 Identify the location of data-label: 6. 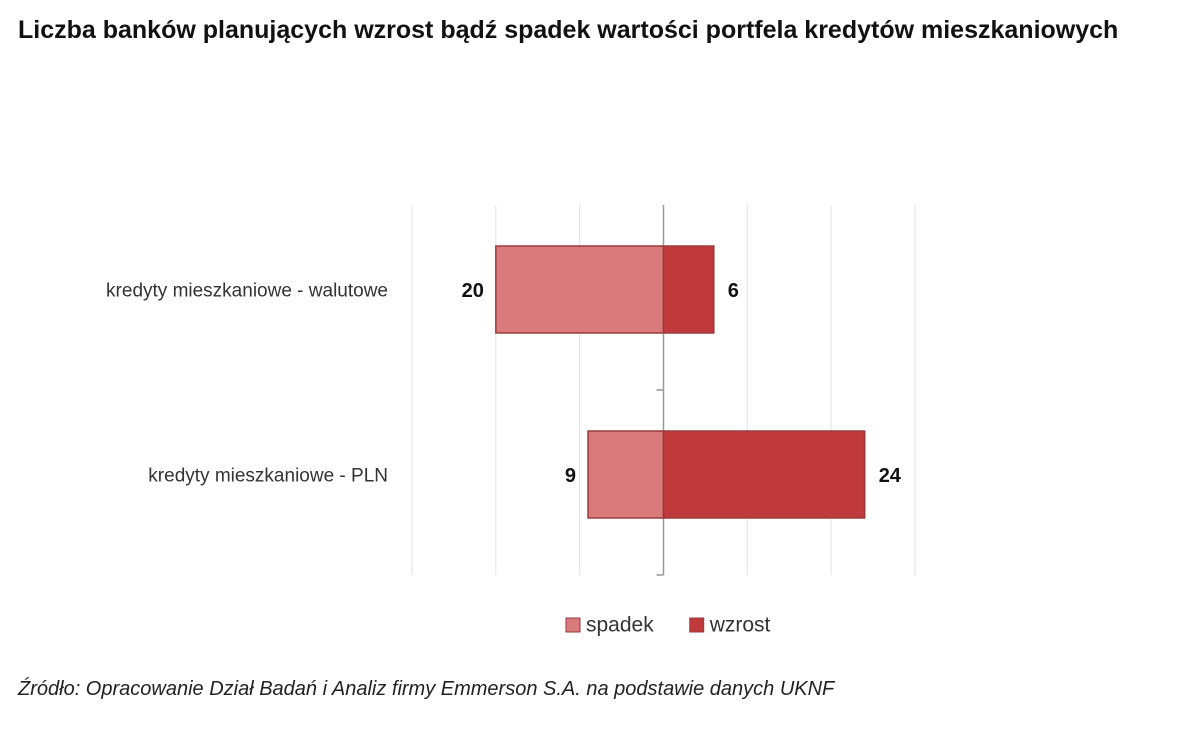
(733, 291).